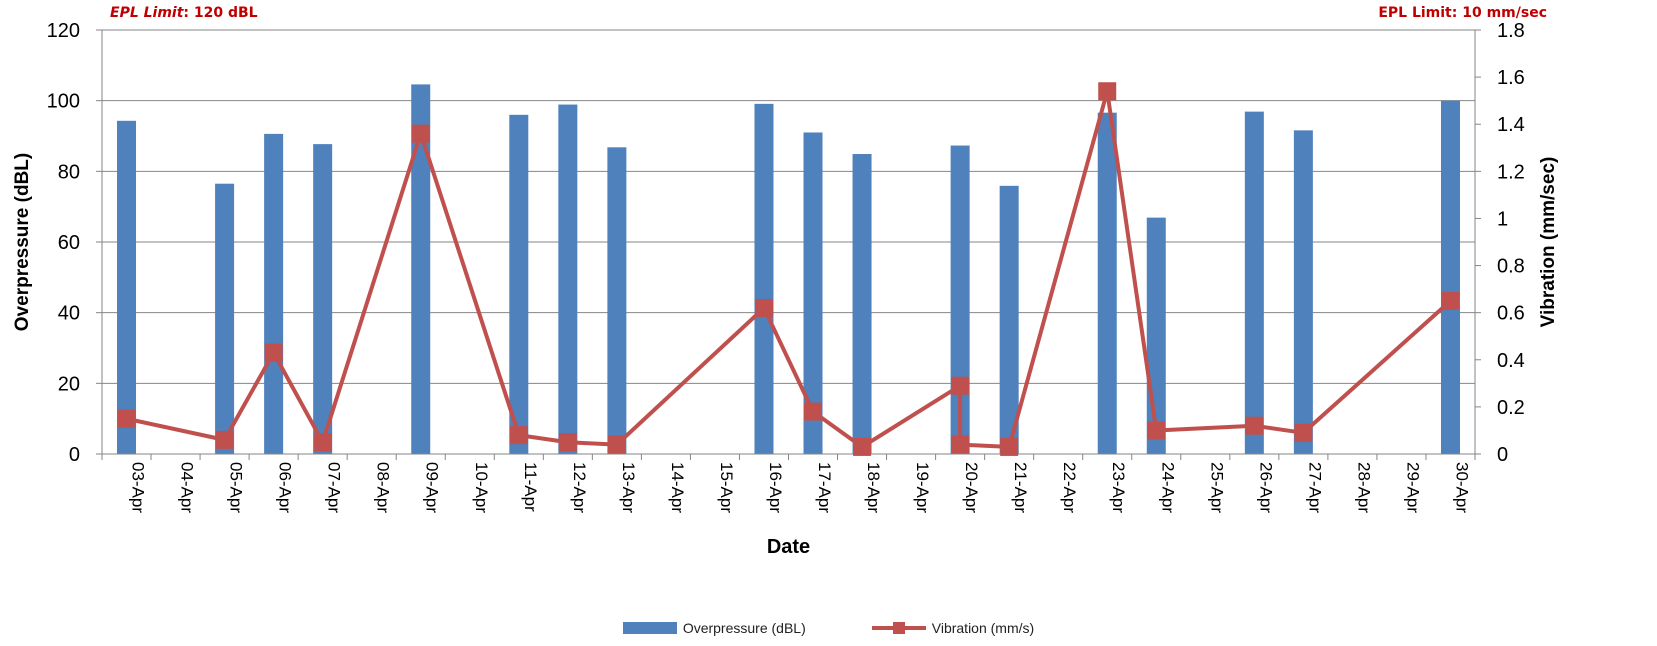  I want to click on x-tick-label: 28-Apr, so click(1363, 487).